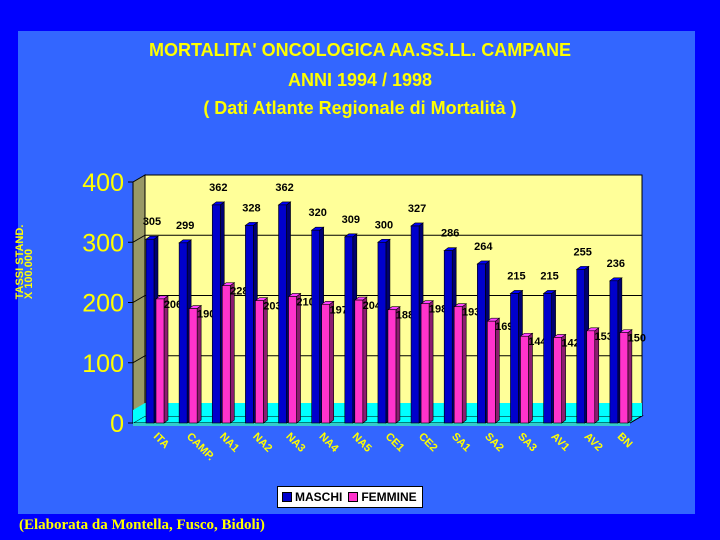  Describe the element at coordinates (616, 264) in the screenshot. I see `data-label-maschi: 236` at that location.